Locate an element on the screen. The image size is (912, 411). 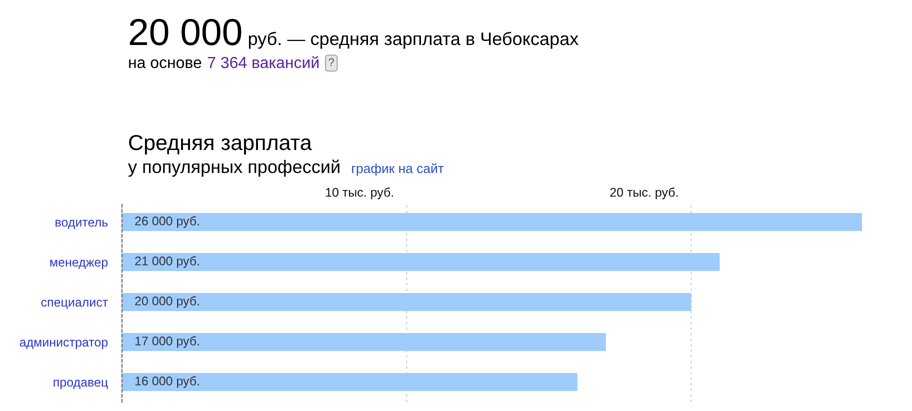
y-tick-label: администратор is located at coordinates (64, 345).